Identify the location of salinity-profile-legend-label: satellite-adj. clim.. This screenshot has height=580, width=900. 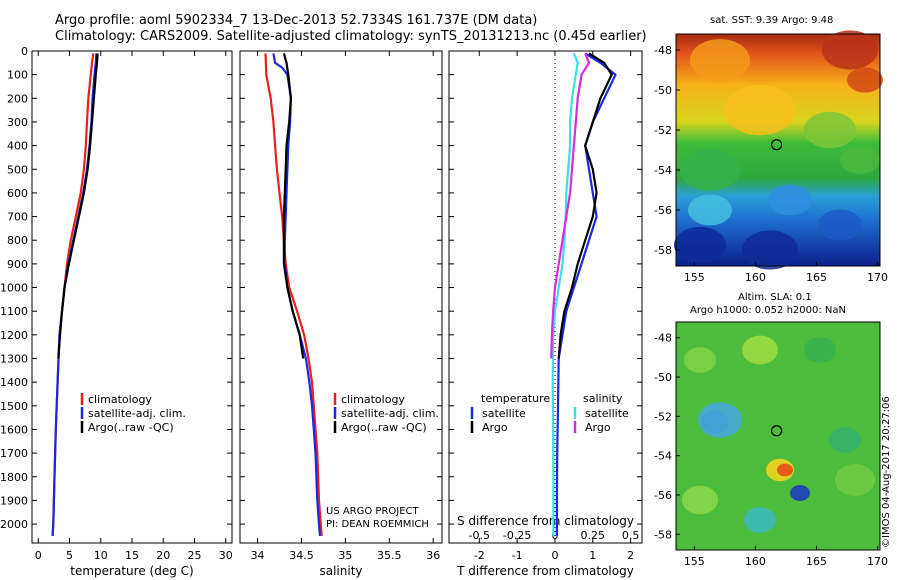
(390, 413).